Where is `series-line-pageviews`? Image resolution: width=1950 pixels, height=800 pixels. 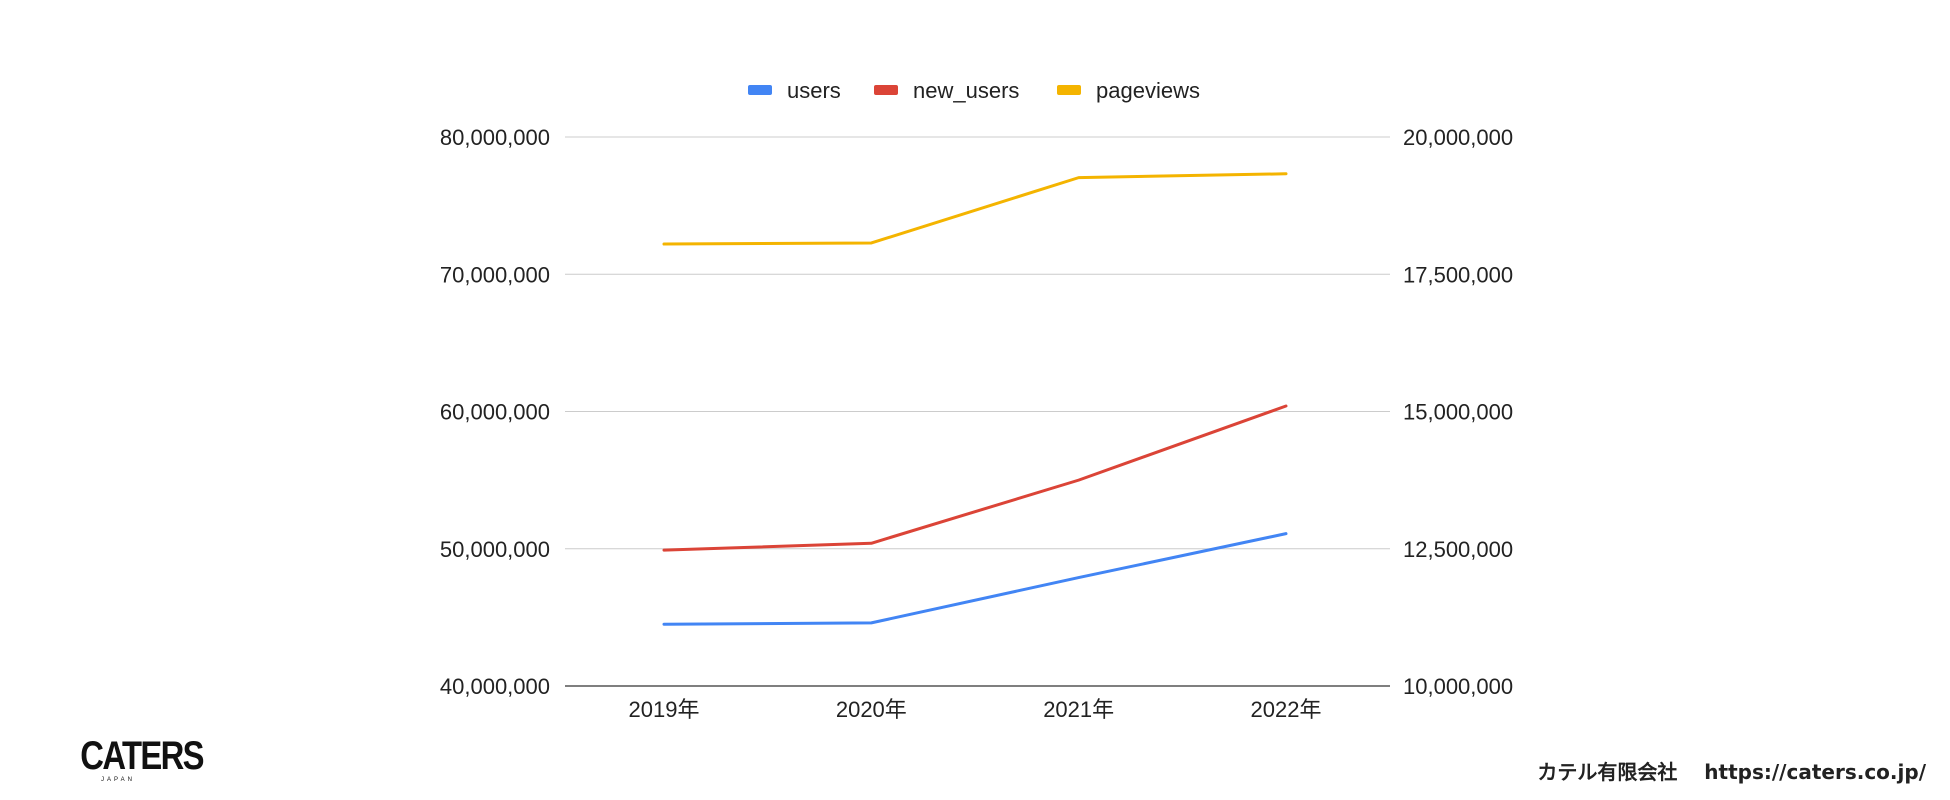
series-line-pageviews is located at coordinates (975, 209).